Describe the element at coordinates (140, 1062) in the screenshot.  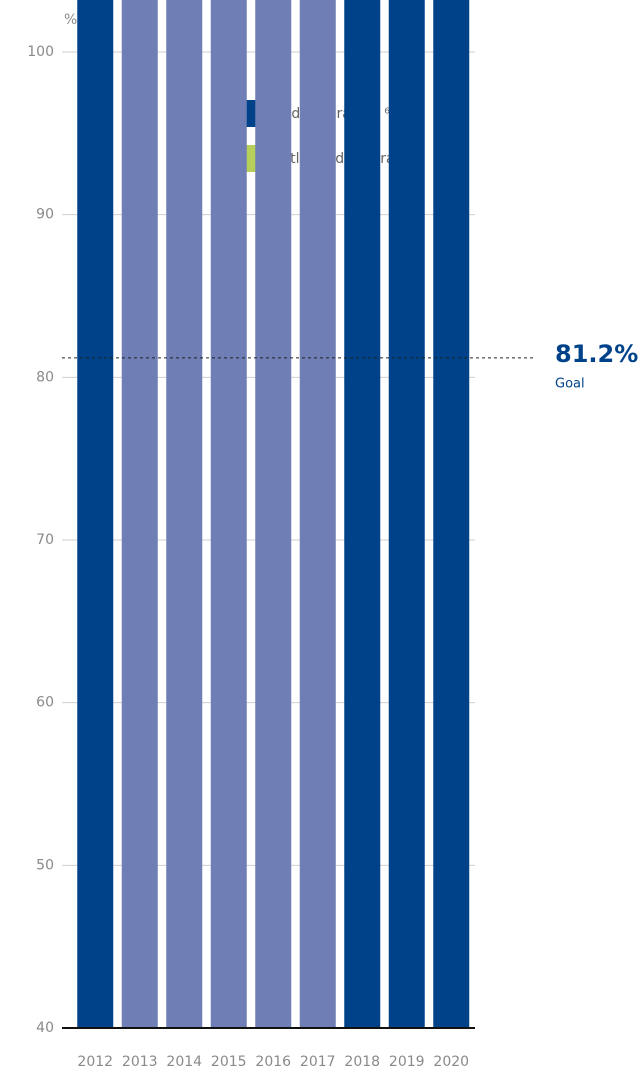
I see `x-tick-label: 2013` at that location.